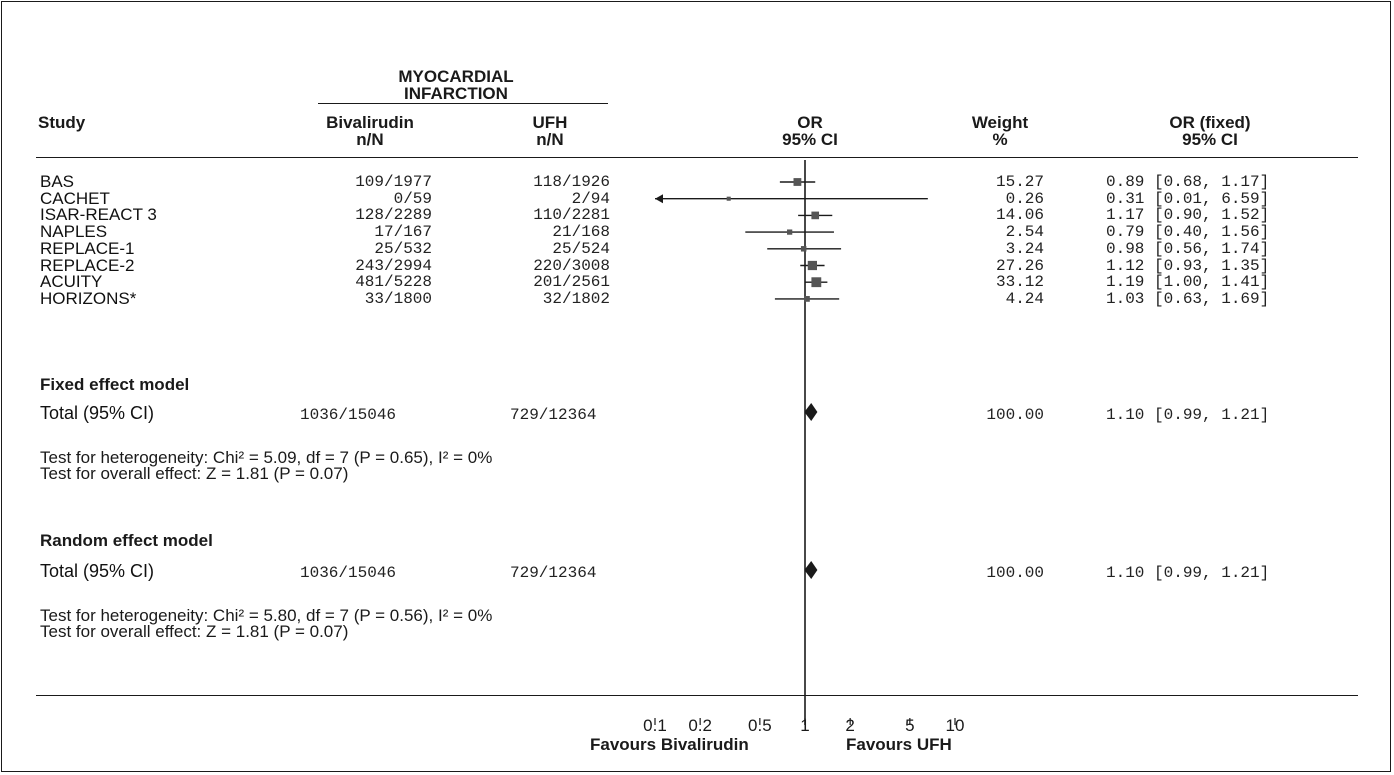 The image size is (1394, 775). What do you see at coordinates (1188, 198) in the screenshot?
I see `study-or-ci: 0.31 [0.01, 6.59]` at bounding box center [1188, 198].